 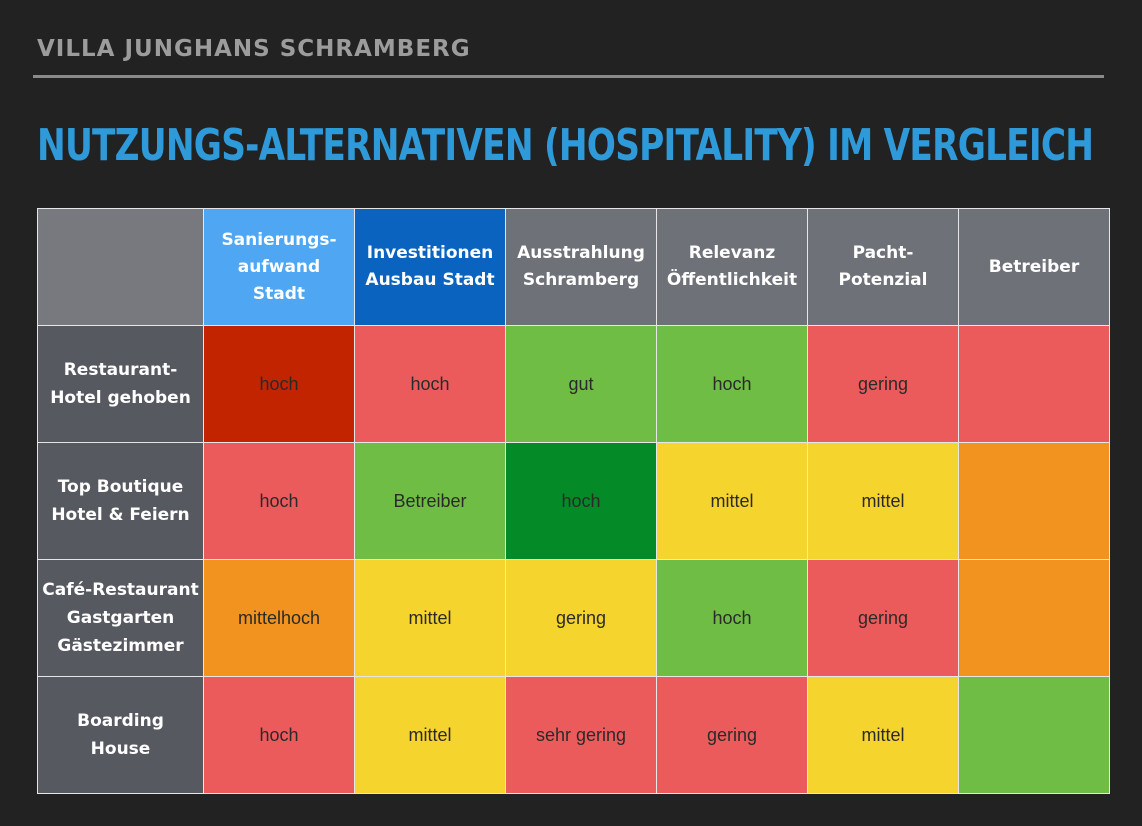 What do you see at coordinates (883, 280) in the screenshot?
I see `column-header-line: Potenzial` at bounding box center [883, 280].